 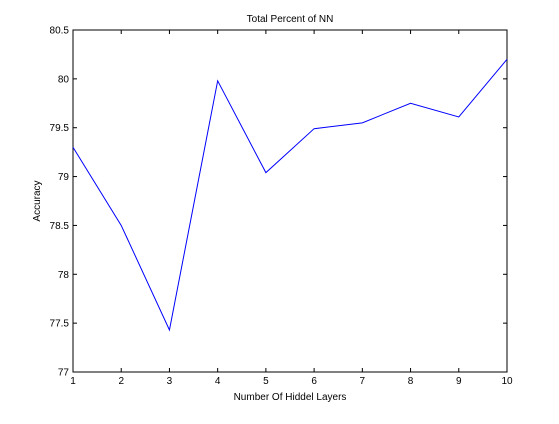 I want to click on x-tick-label: 5, so click(x=266, y=381).